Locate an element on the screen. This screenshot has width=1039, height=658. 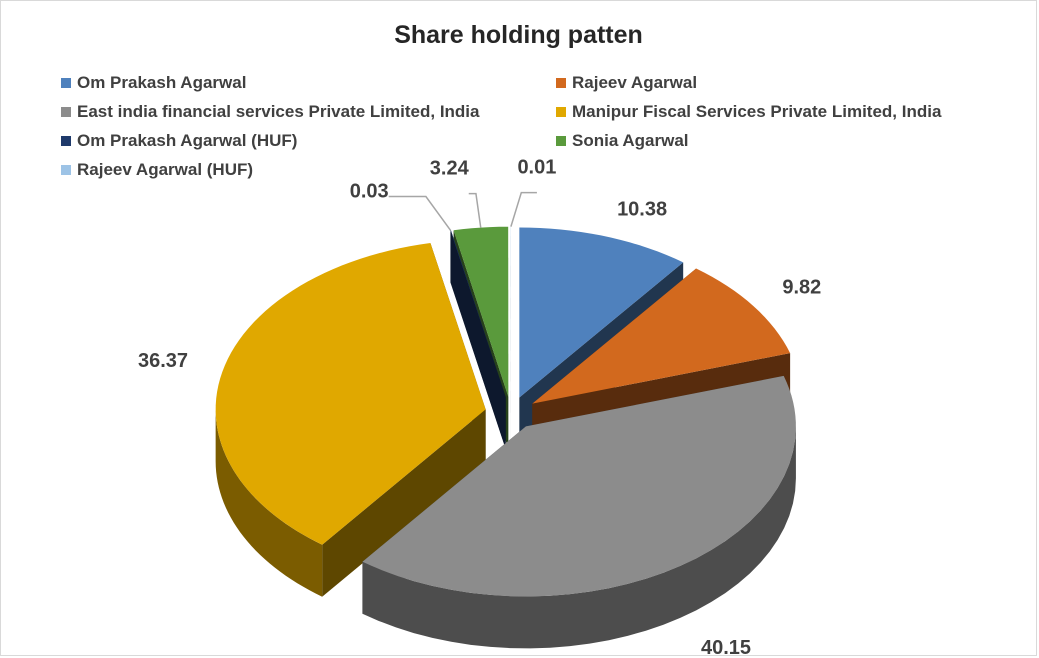
legend-item-rajeev-agarwal-huf: Rajeev Agarwal (HUF) is located at coordinates (157, 170).